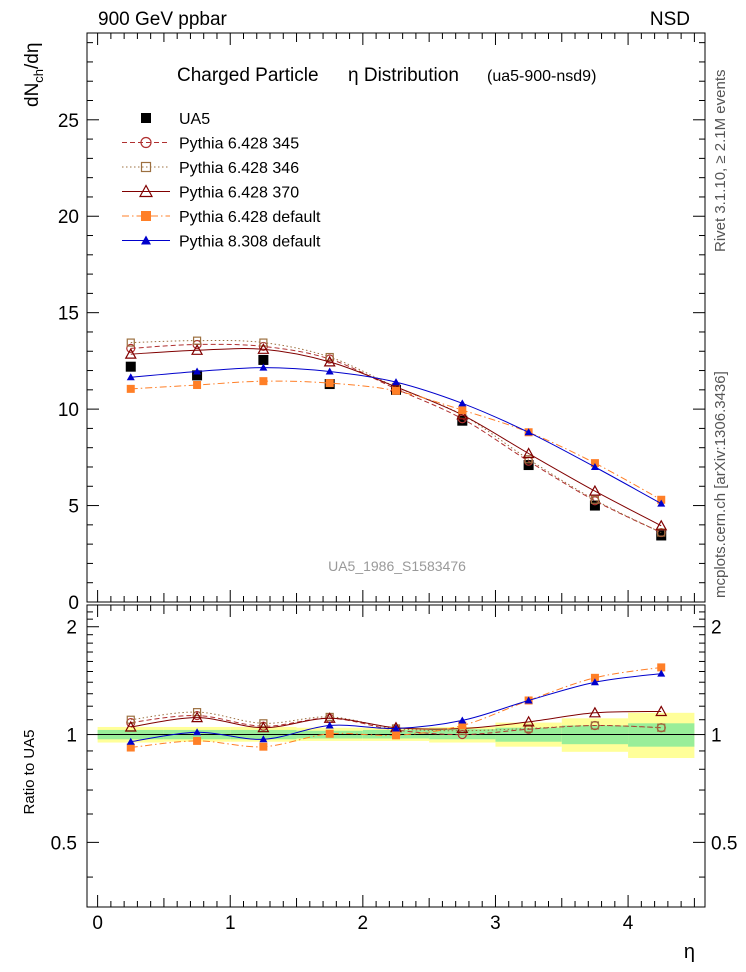 The height and width of the screenshot is (972, 746). I want to click on x-tick-label: 3, so click(495, 923).